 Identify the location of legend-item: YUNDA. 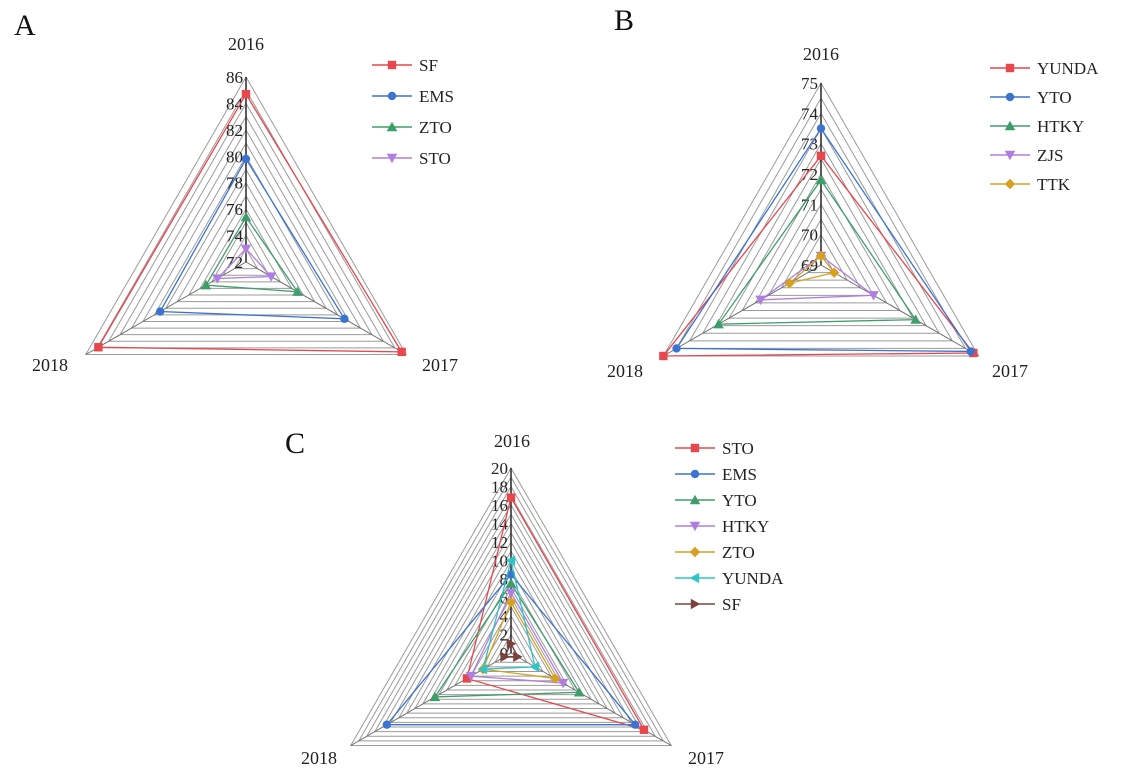
(729, 578).